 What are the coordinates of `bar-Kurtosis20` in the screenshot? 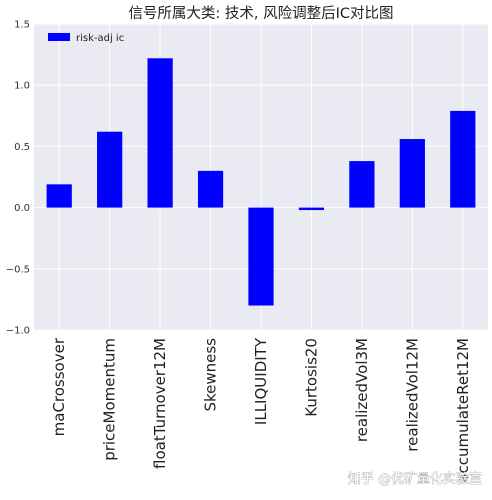 It's located at (311, 209).